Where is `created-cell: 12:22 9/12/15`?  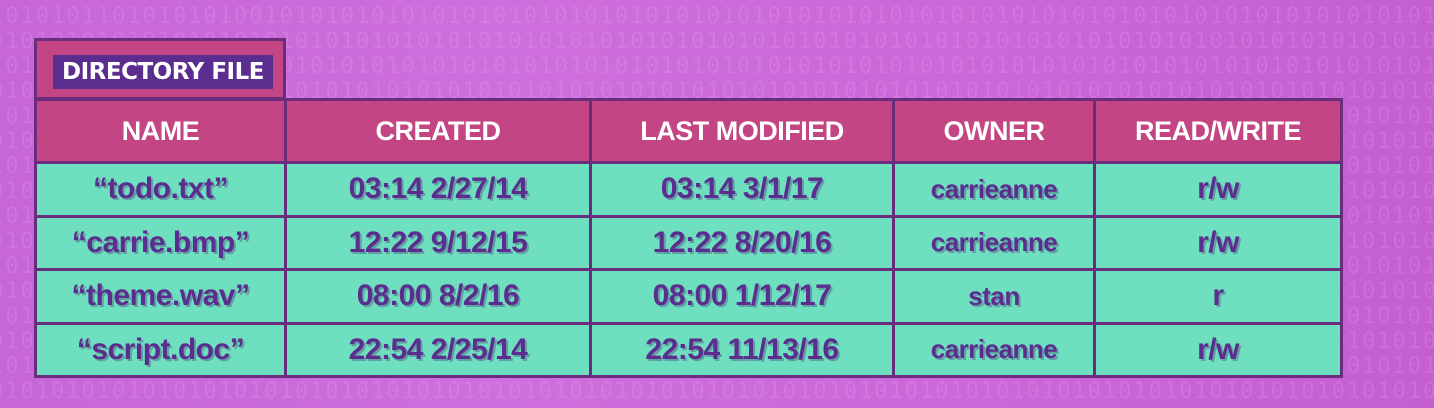
created-cell: 12:22 9/12/15 is located at coordinates (438, 242).